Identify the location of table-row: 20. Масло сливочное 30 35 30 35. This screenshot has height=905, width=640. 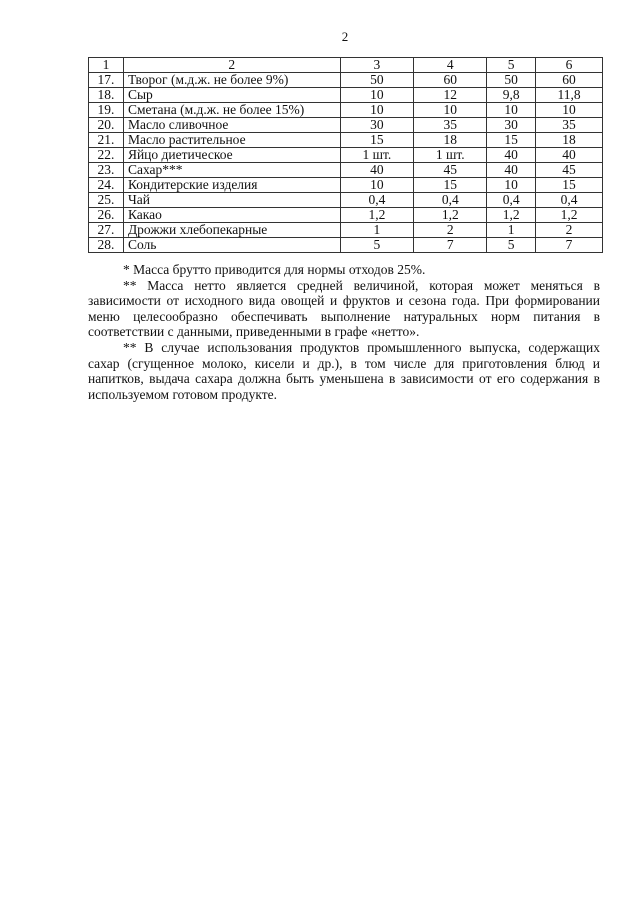
(345, 125).